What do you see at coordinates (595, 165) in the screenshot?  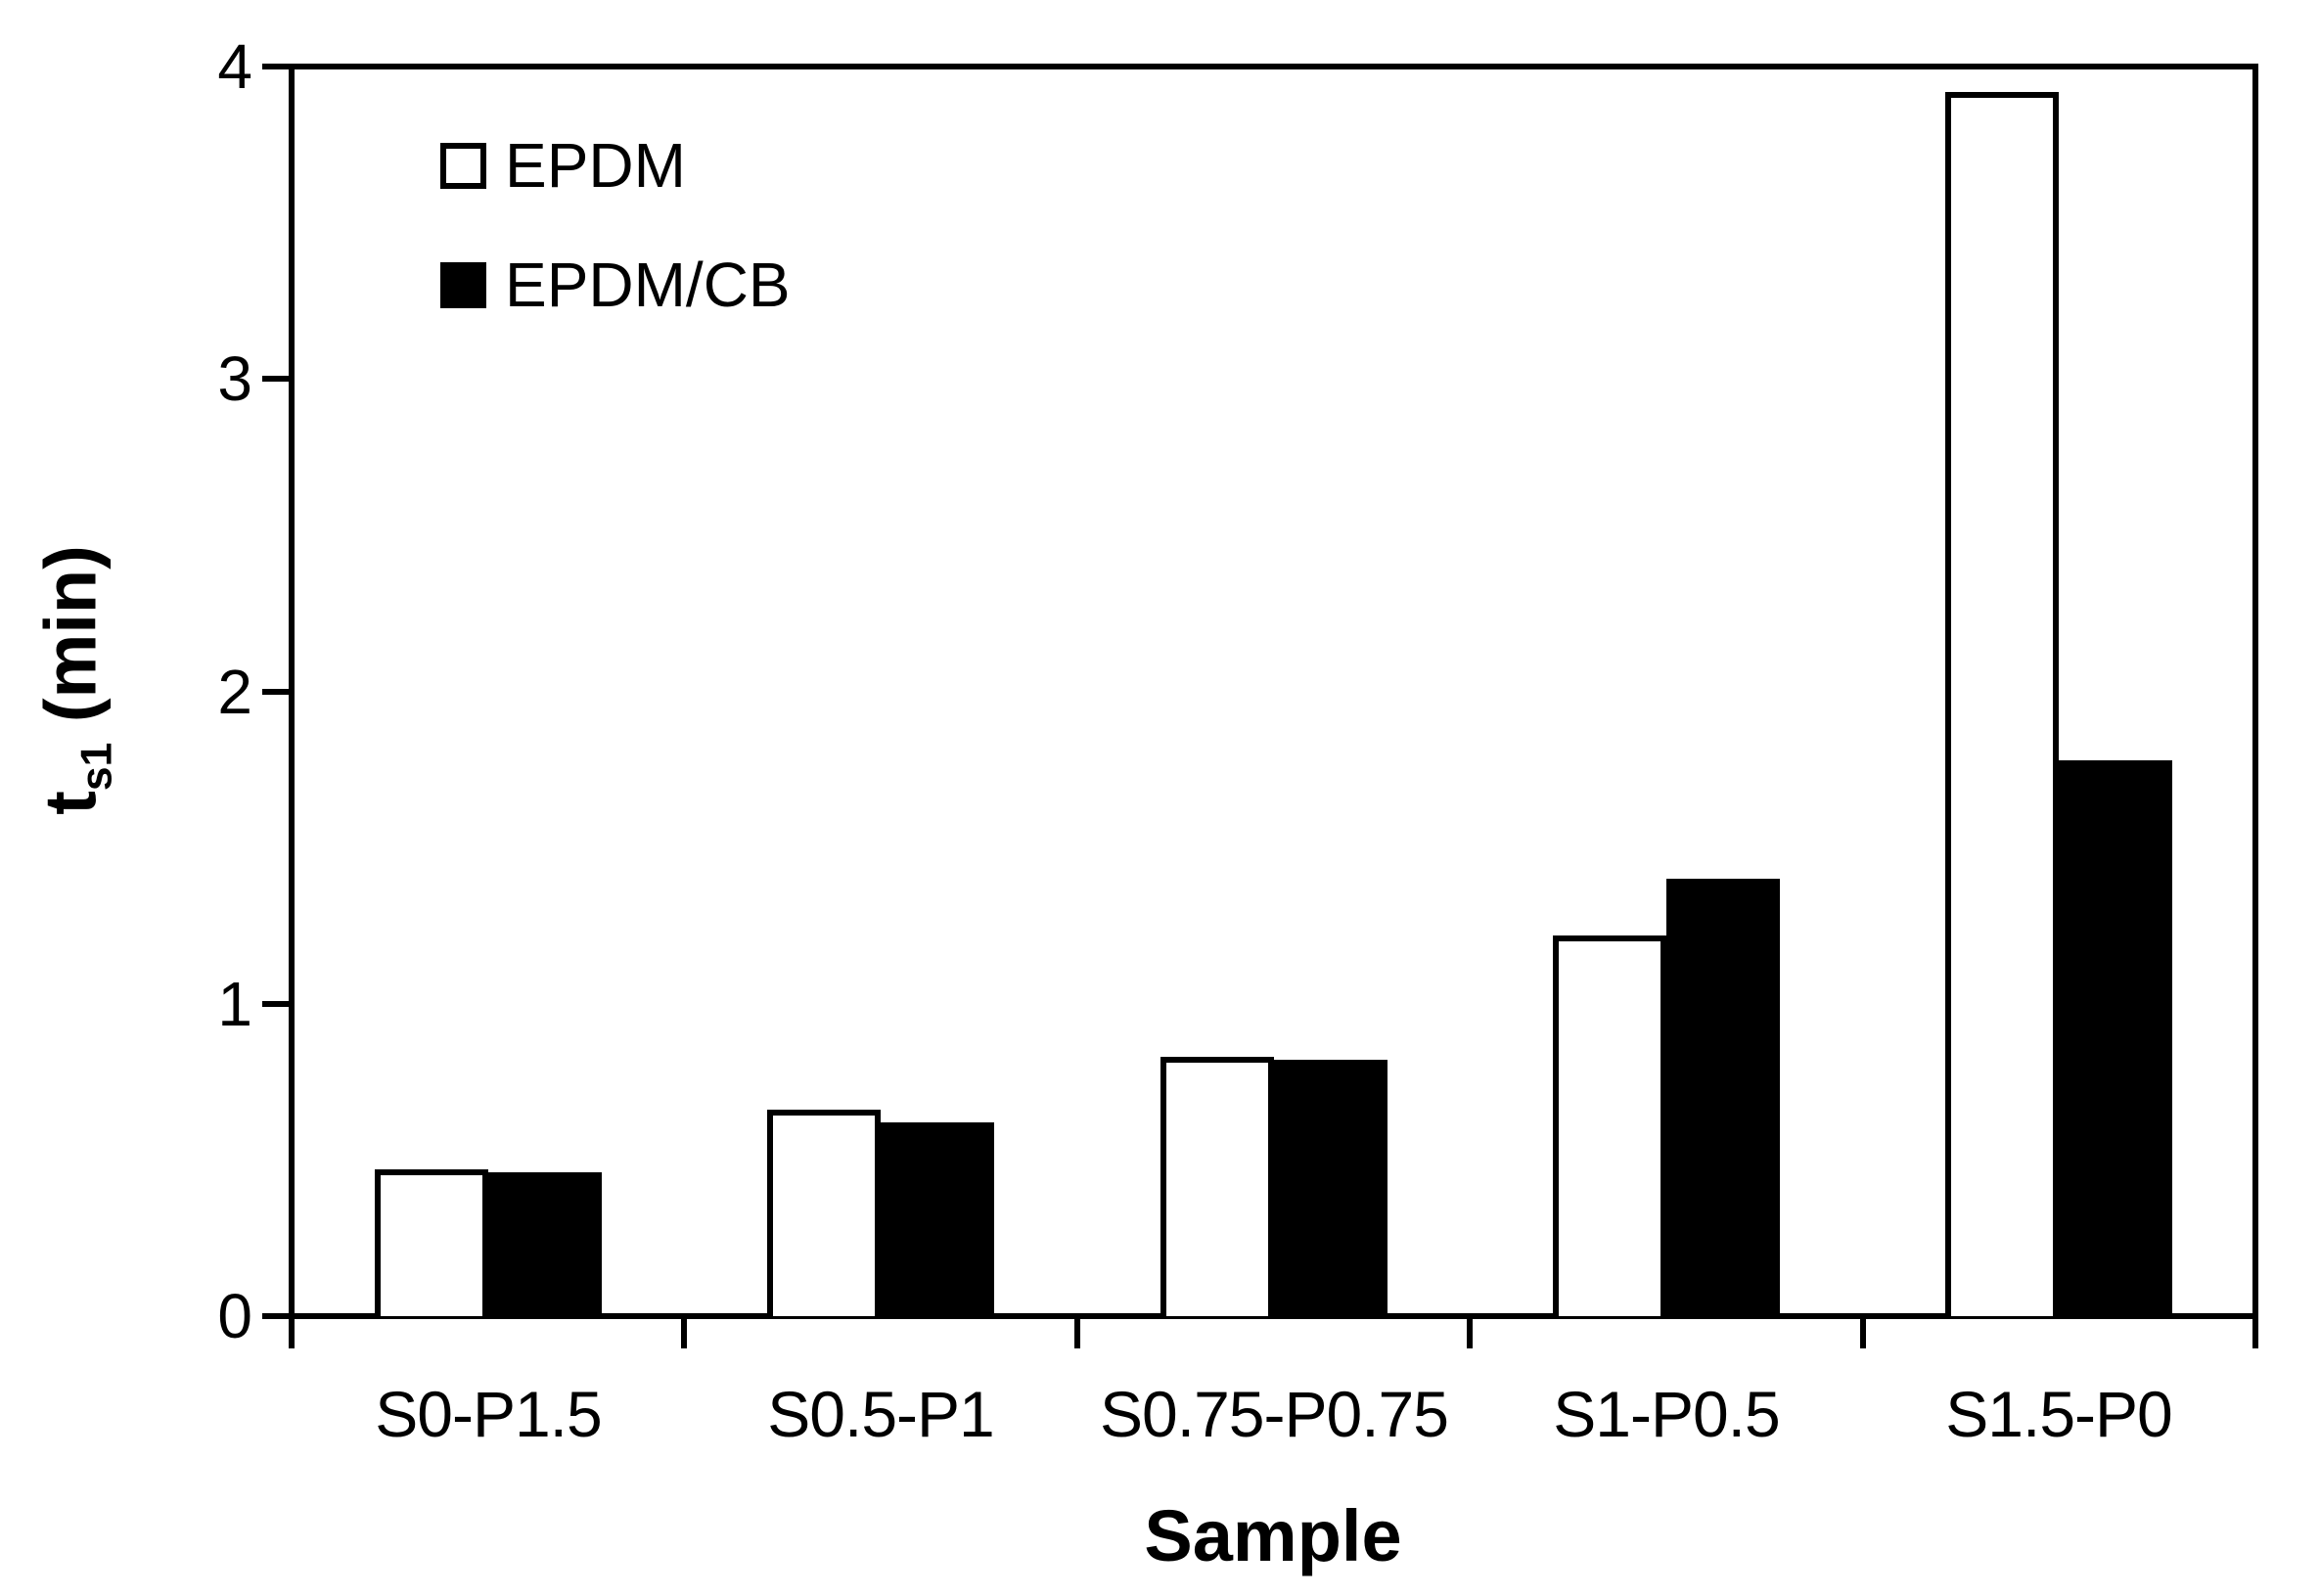 I see `legend-label-epdm: EPDM` at bounding box center [595, 165].